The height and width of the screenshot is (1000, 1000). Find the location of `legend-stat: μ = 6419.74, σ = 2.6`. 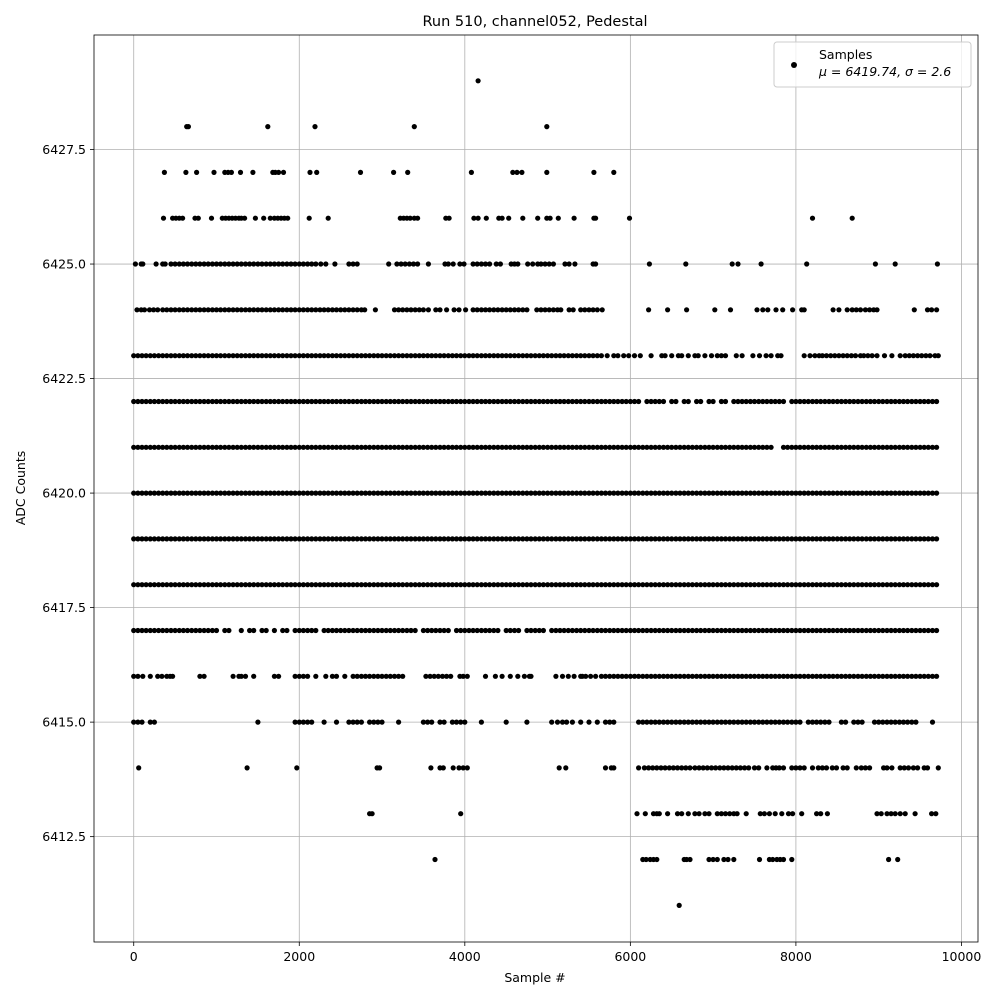

legend-stat: μ = 6419.74, σ = 2.6 is located at coordinates (884, 71).